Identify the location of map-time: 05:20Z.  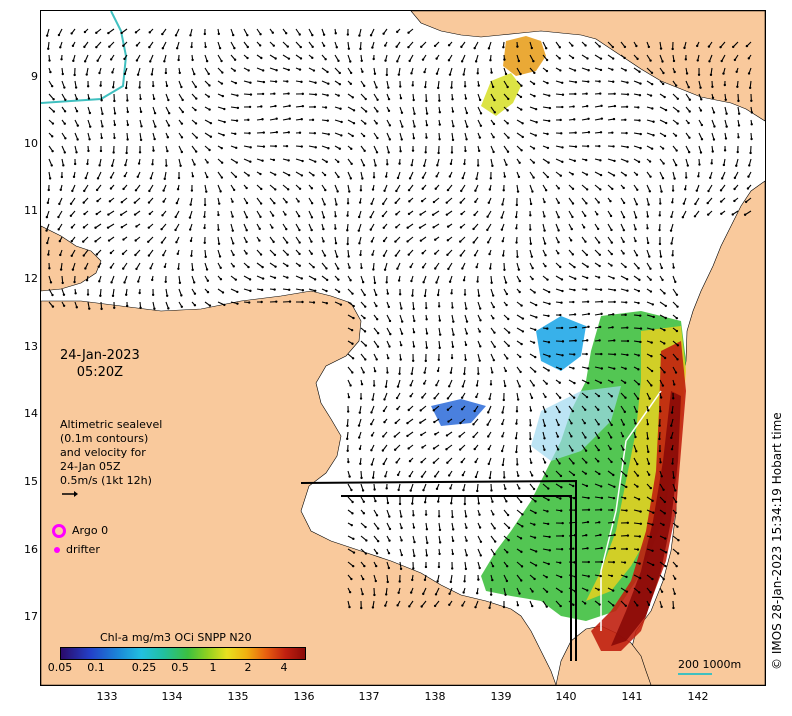
(100, 372).